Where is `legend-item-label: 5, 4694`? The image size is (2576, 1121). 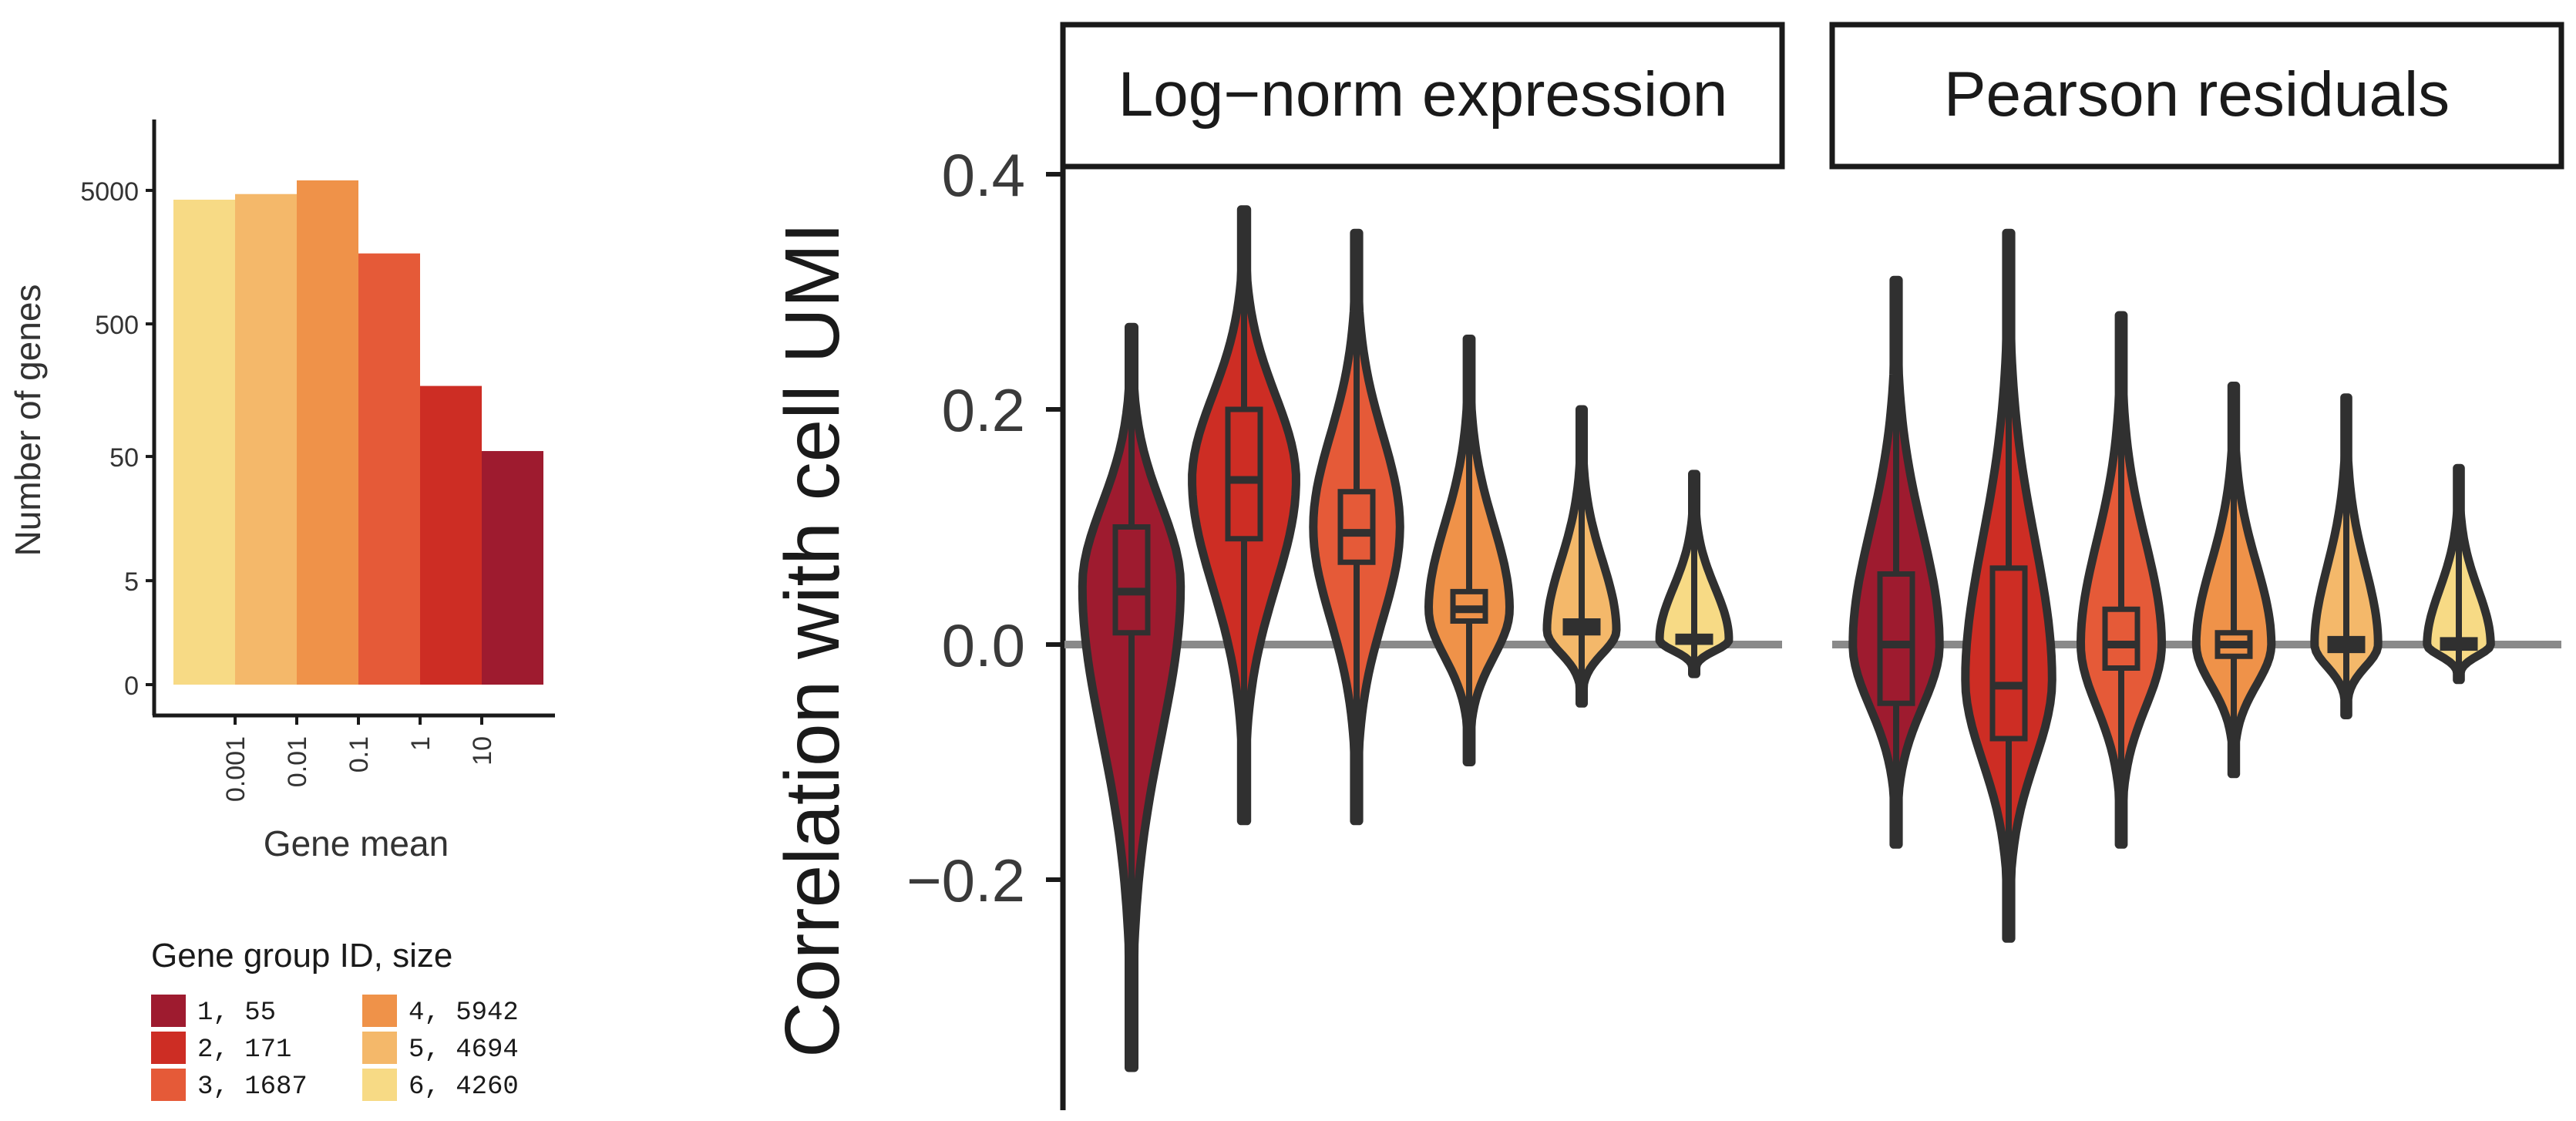 legend-item-label: 5, 4694 is located at coordinates (464, 1050).